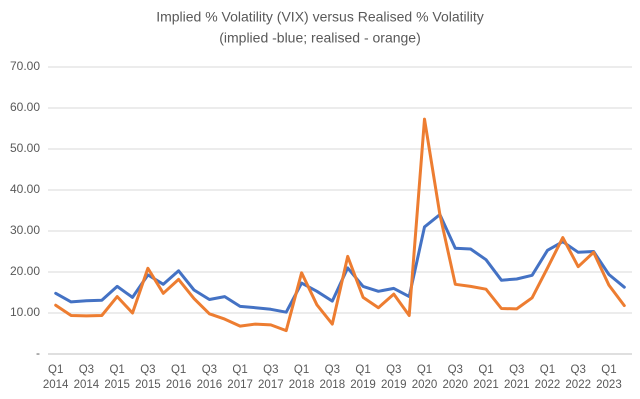 The height and width of the screenshot is (399, 640). Describe the element at coordinates (393, 377) in the screenshot. I see `x-tick-label: Q3 2019` at that location.